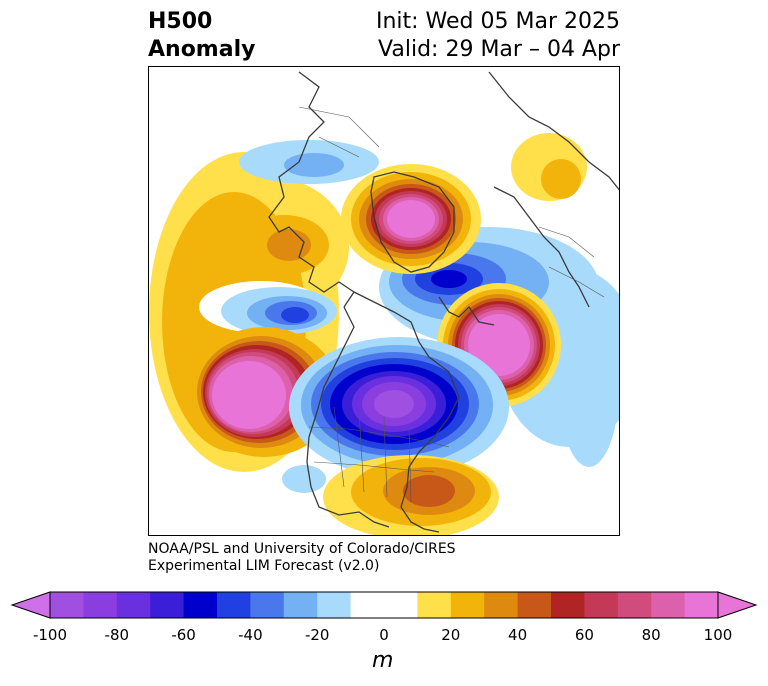 Image resolution: width=768 pixels, height=686 pixels. I want to click on colorbar-tick-label: -60, so click(183, 635).